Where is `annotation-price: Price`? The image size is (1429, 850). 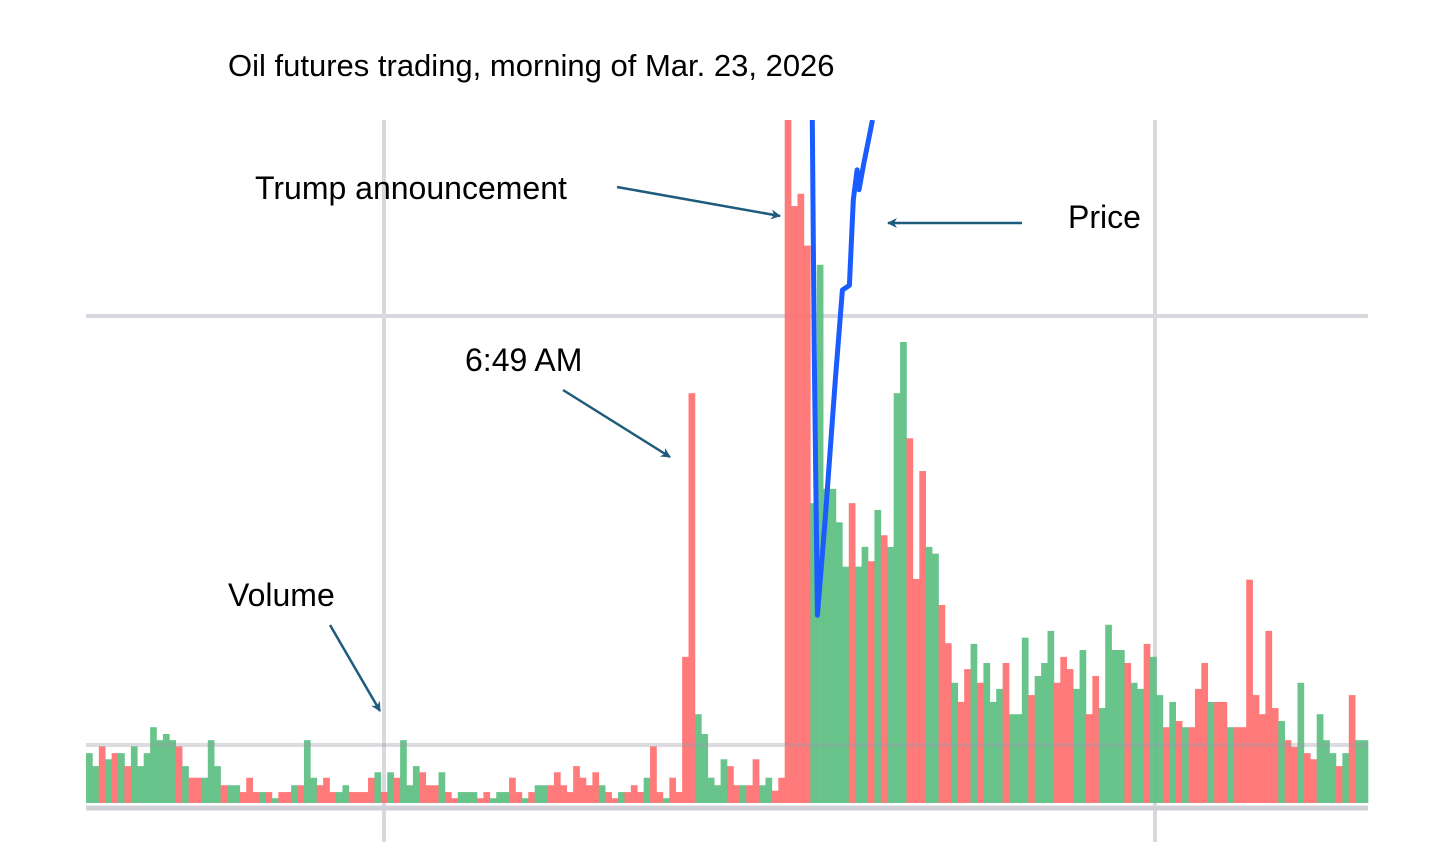
annotation-price: Price is located at coordinates (1104, 217).